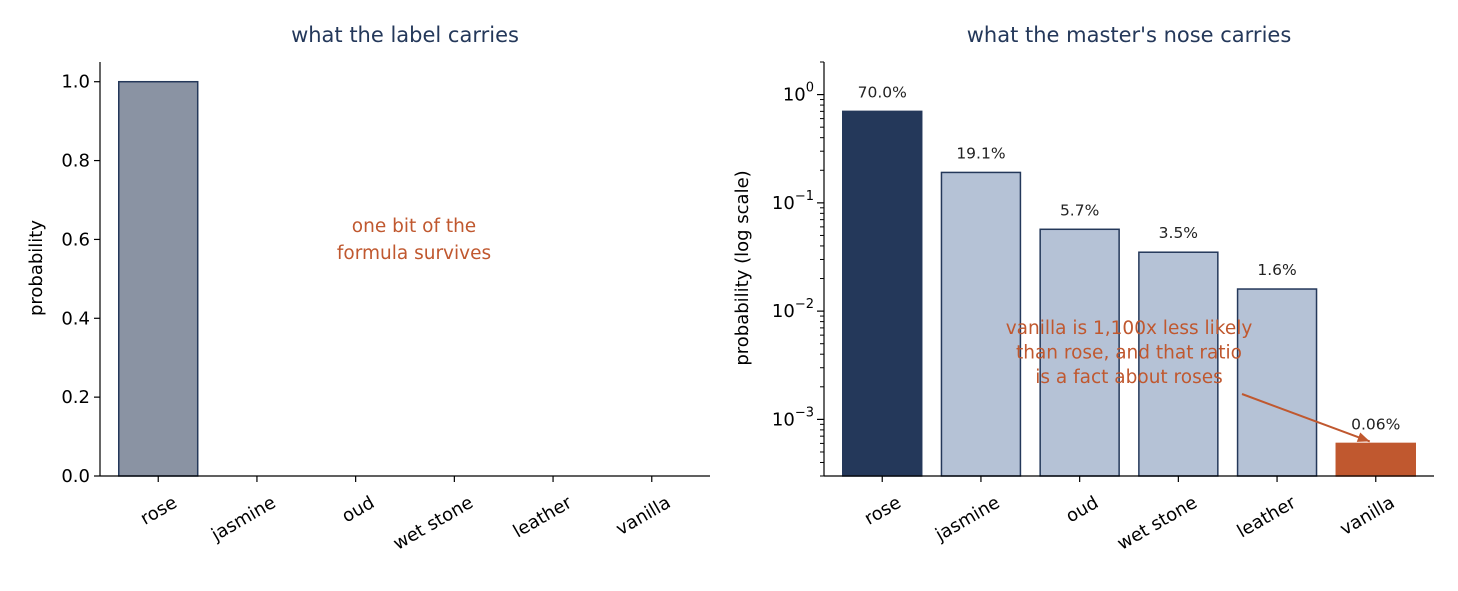 The height and width of the screenshot is (591, 1458). What do you see at coordinates (75, 476) in the screenshot?
I see `left-y-tick-label: 0.0` at bounding box center [75, 476].